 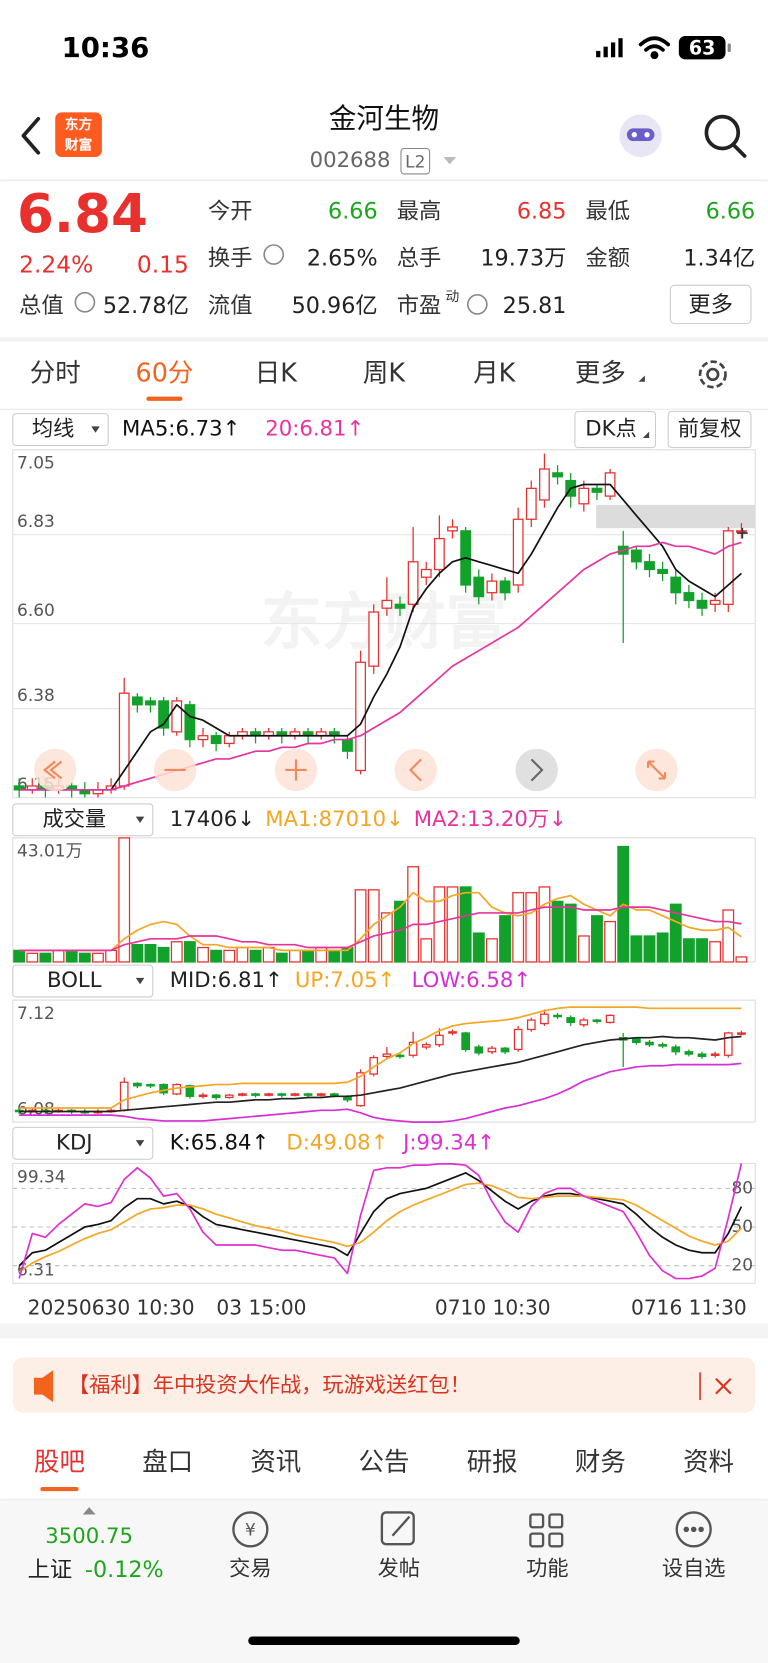 What do you see at coordinates (41, 306) in the screenshot?
I see `field-label: 总值` at bounding box center [41, 306].